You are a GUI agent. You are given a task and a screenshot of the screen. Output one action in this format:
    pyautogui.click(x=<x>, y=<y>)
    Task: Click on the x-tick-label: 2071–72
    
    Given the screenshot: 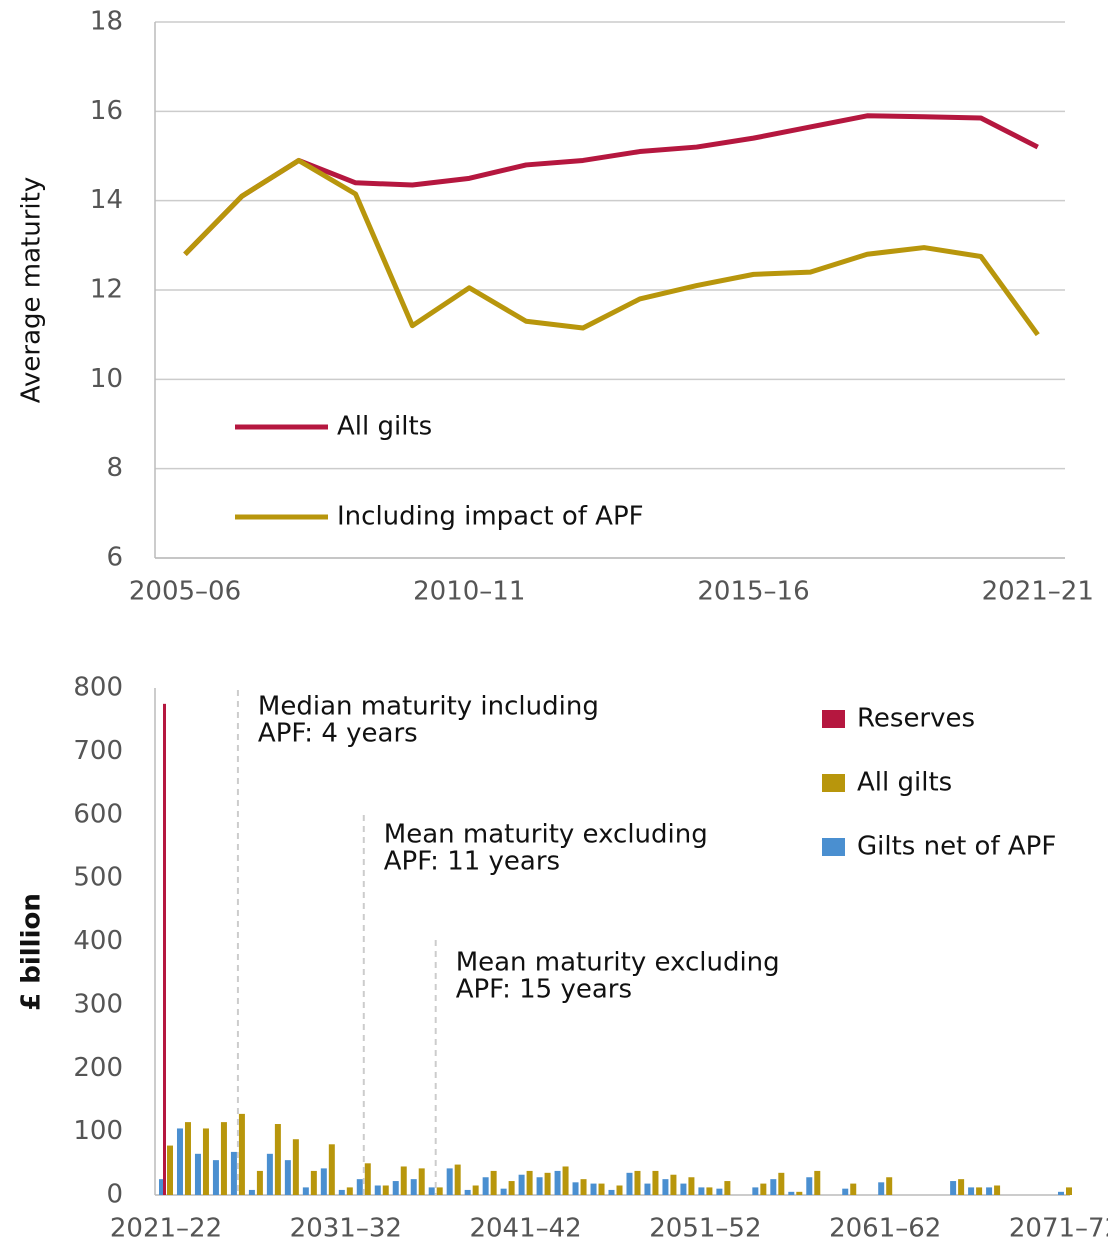 What is the action you would take?
    pyautogui.click(x=1058, y=1226)
    